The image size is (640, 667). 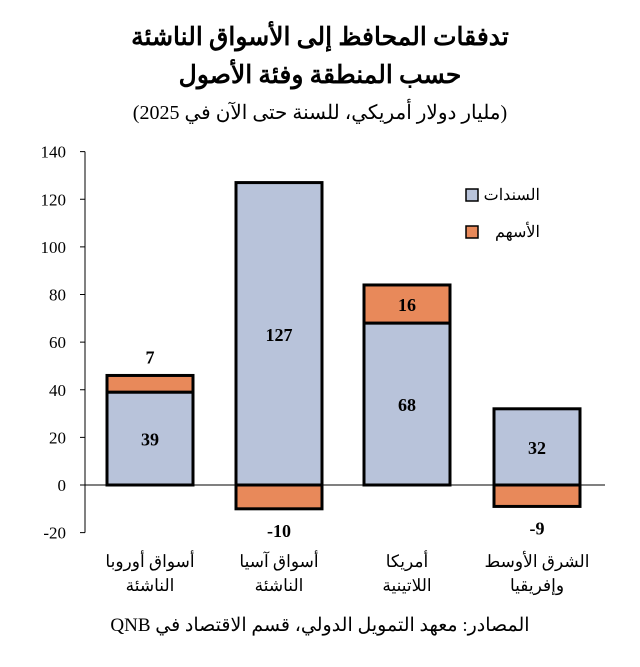 I want to click on y-tick-label: 140, so click(x=54, y=152).